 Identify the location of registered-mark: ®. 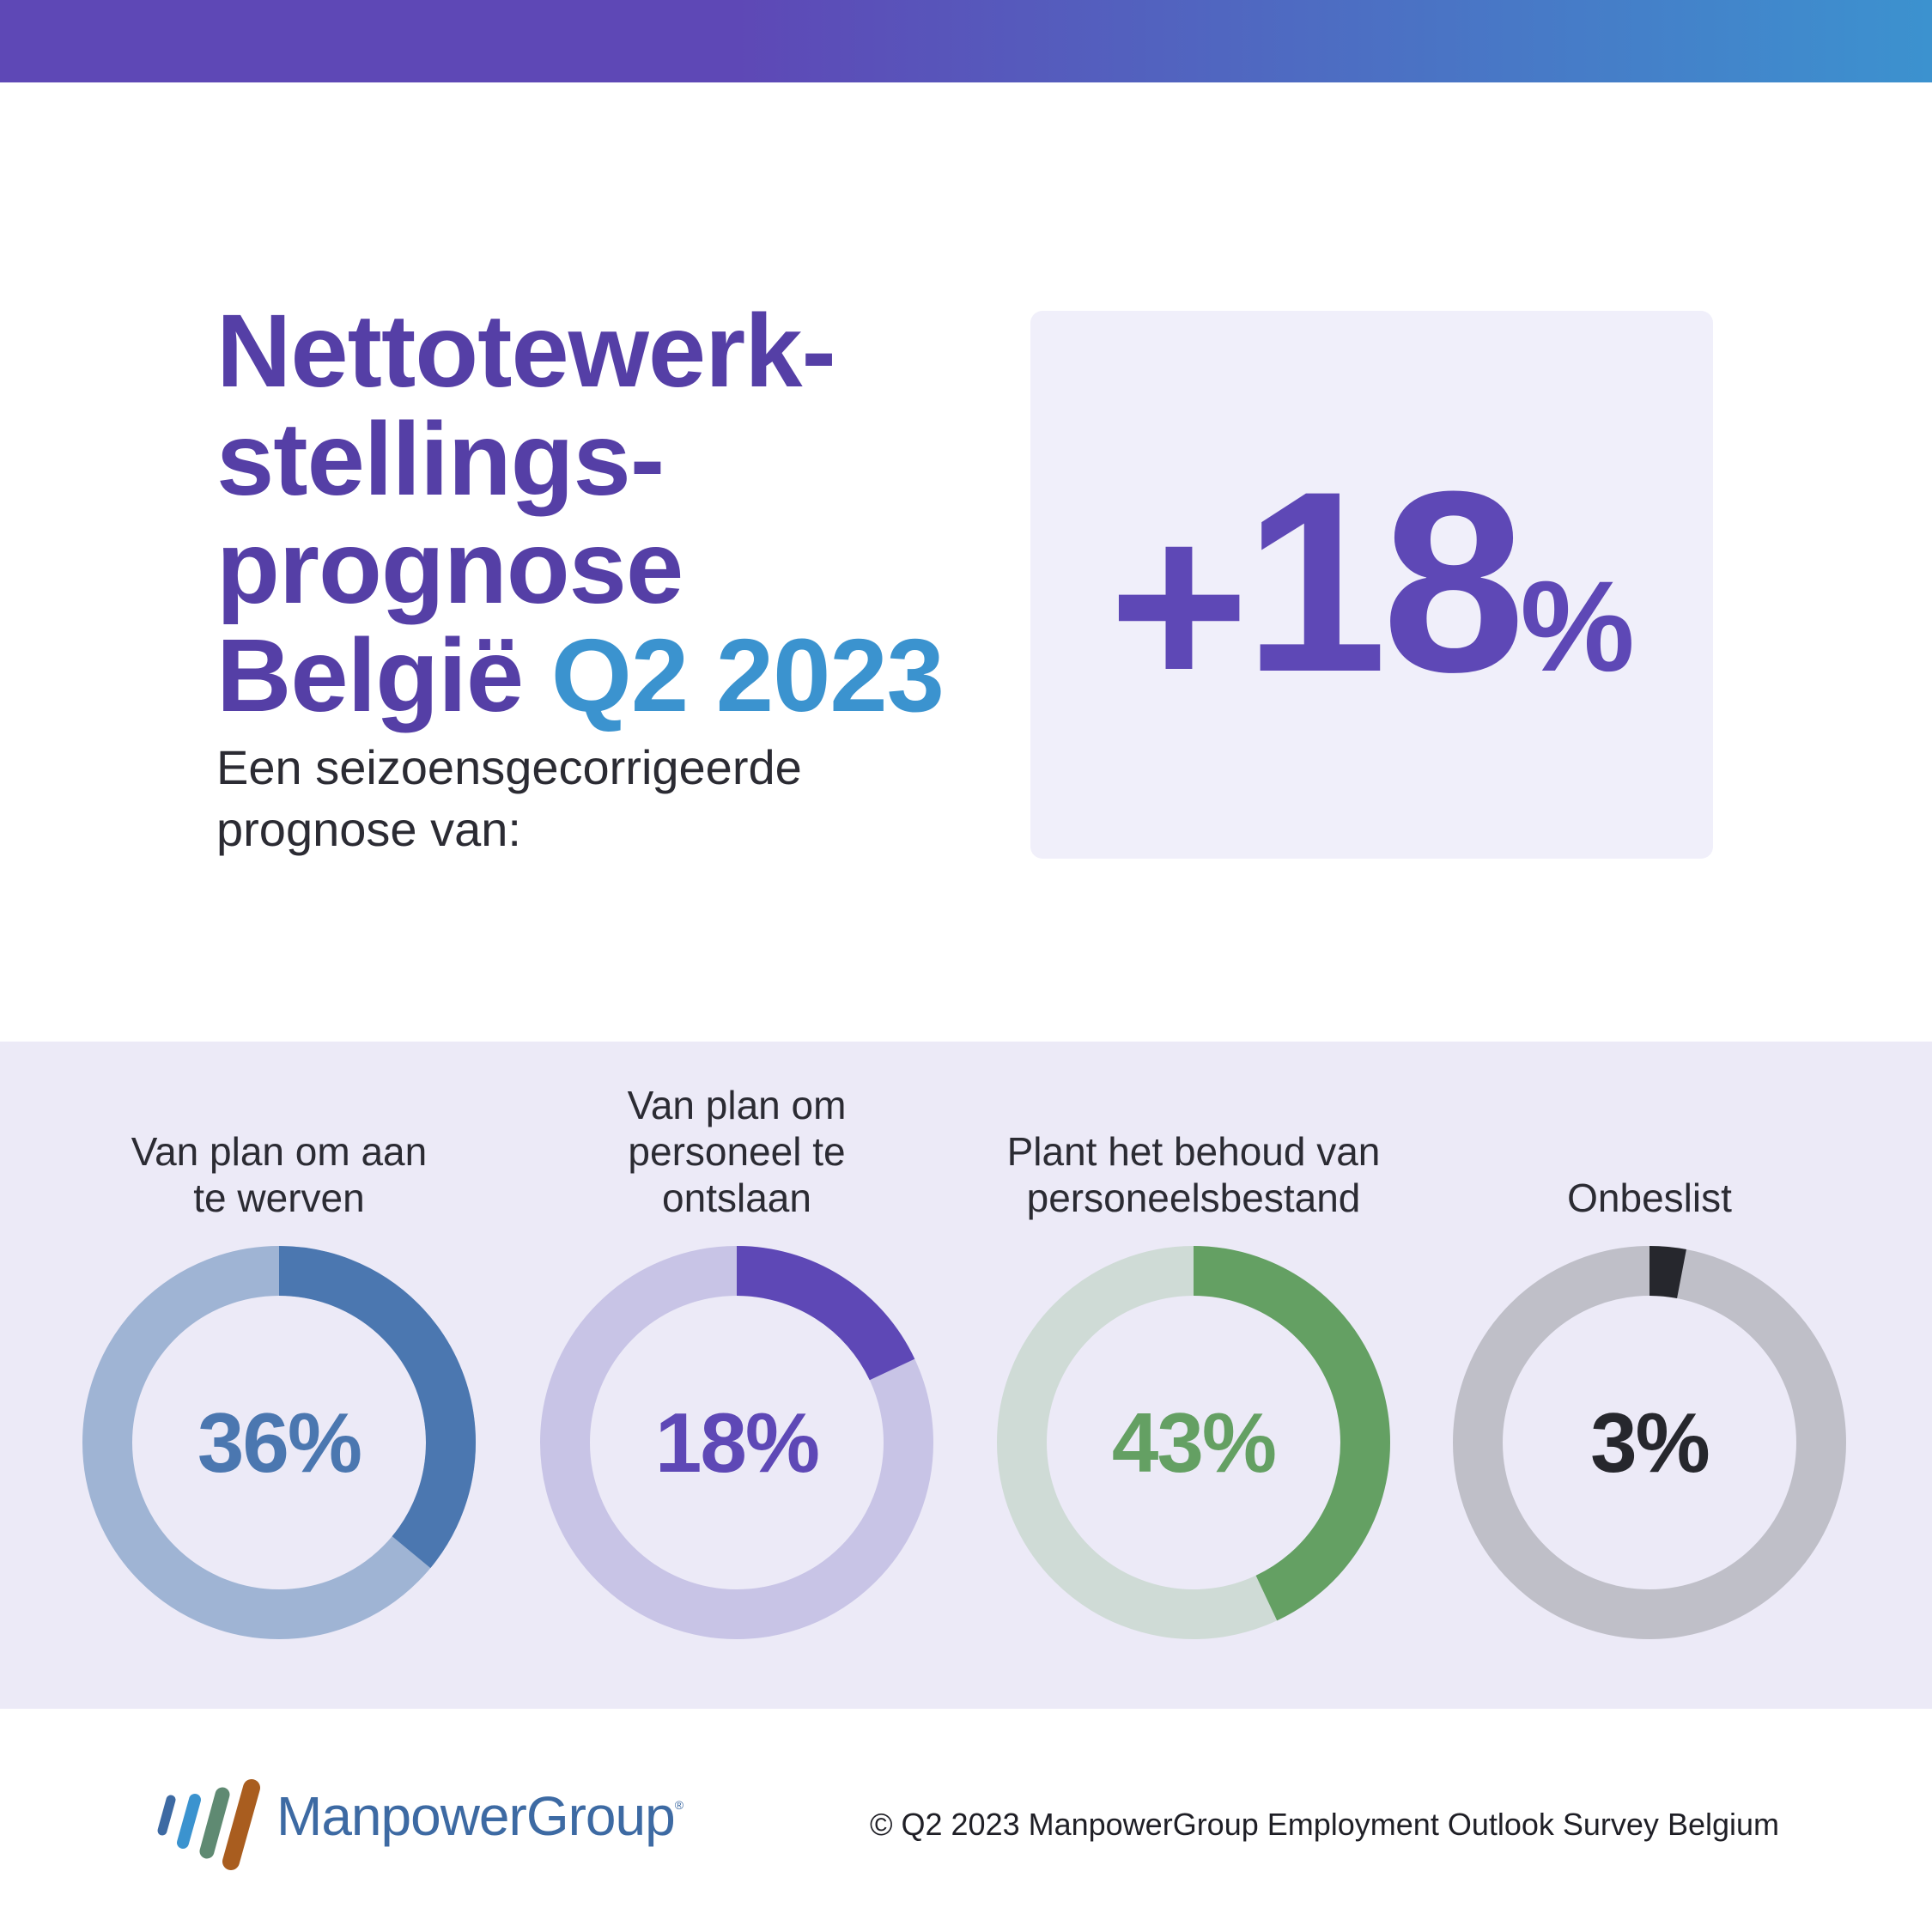
(678, 1805).